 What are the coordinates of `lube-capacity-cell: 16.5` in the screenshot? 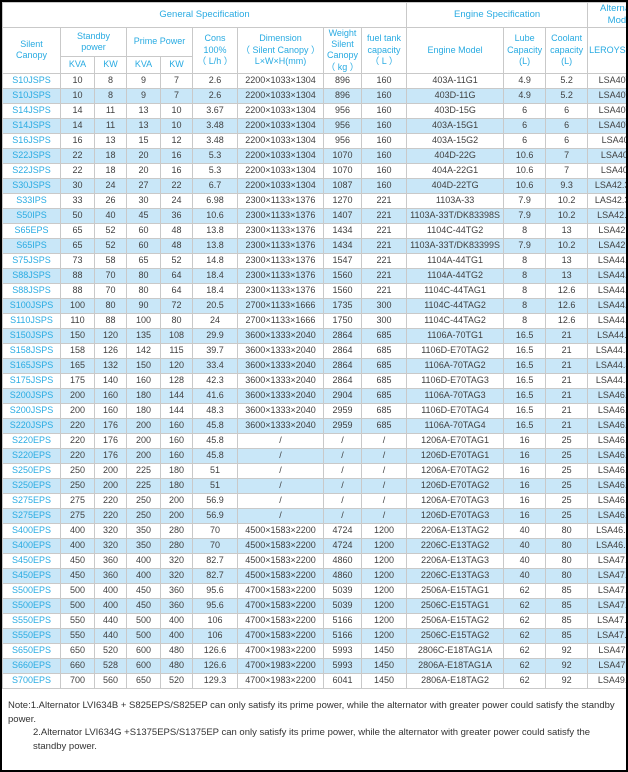 It's located at (525, 380).